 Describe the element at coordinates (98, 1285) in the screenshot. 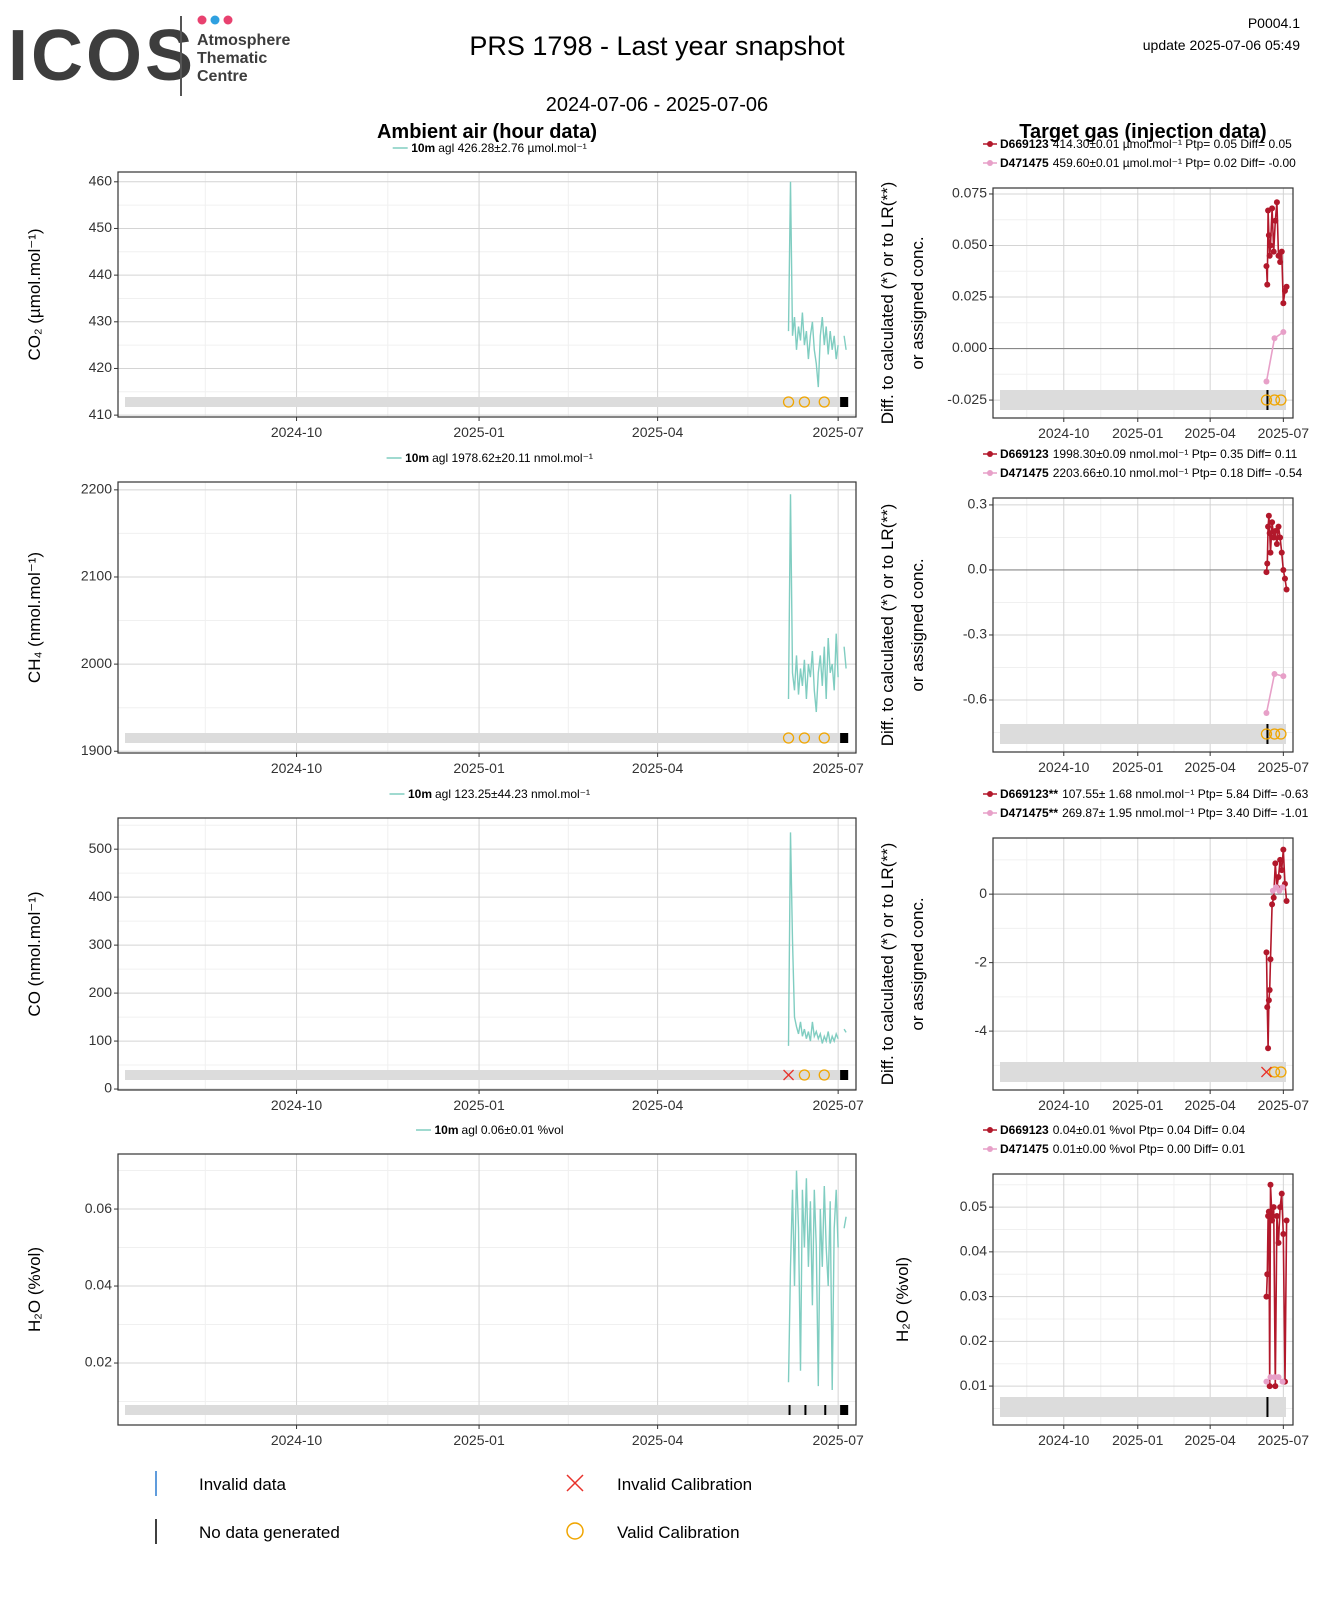

I see `y-tick-label: 0.04` at that location.